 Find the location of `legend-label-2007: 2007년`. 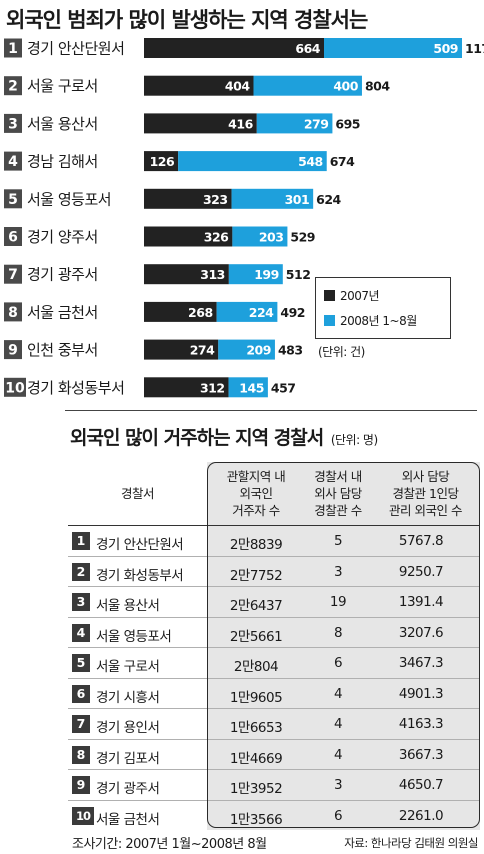

legend-label-2007: 2007년 is located at coordinates (360, 296).